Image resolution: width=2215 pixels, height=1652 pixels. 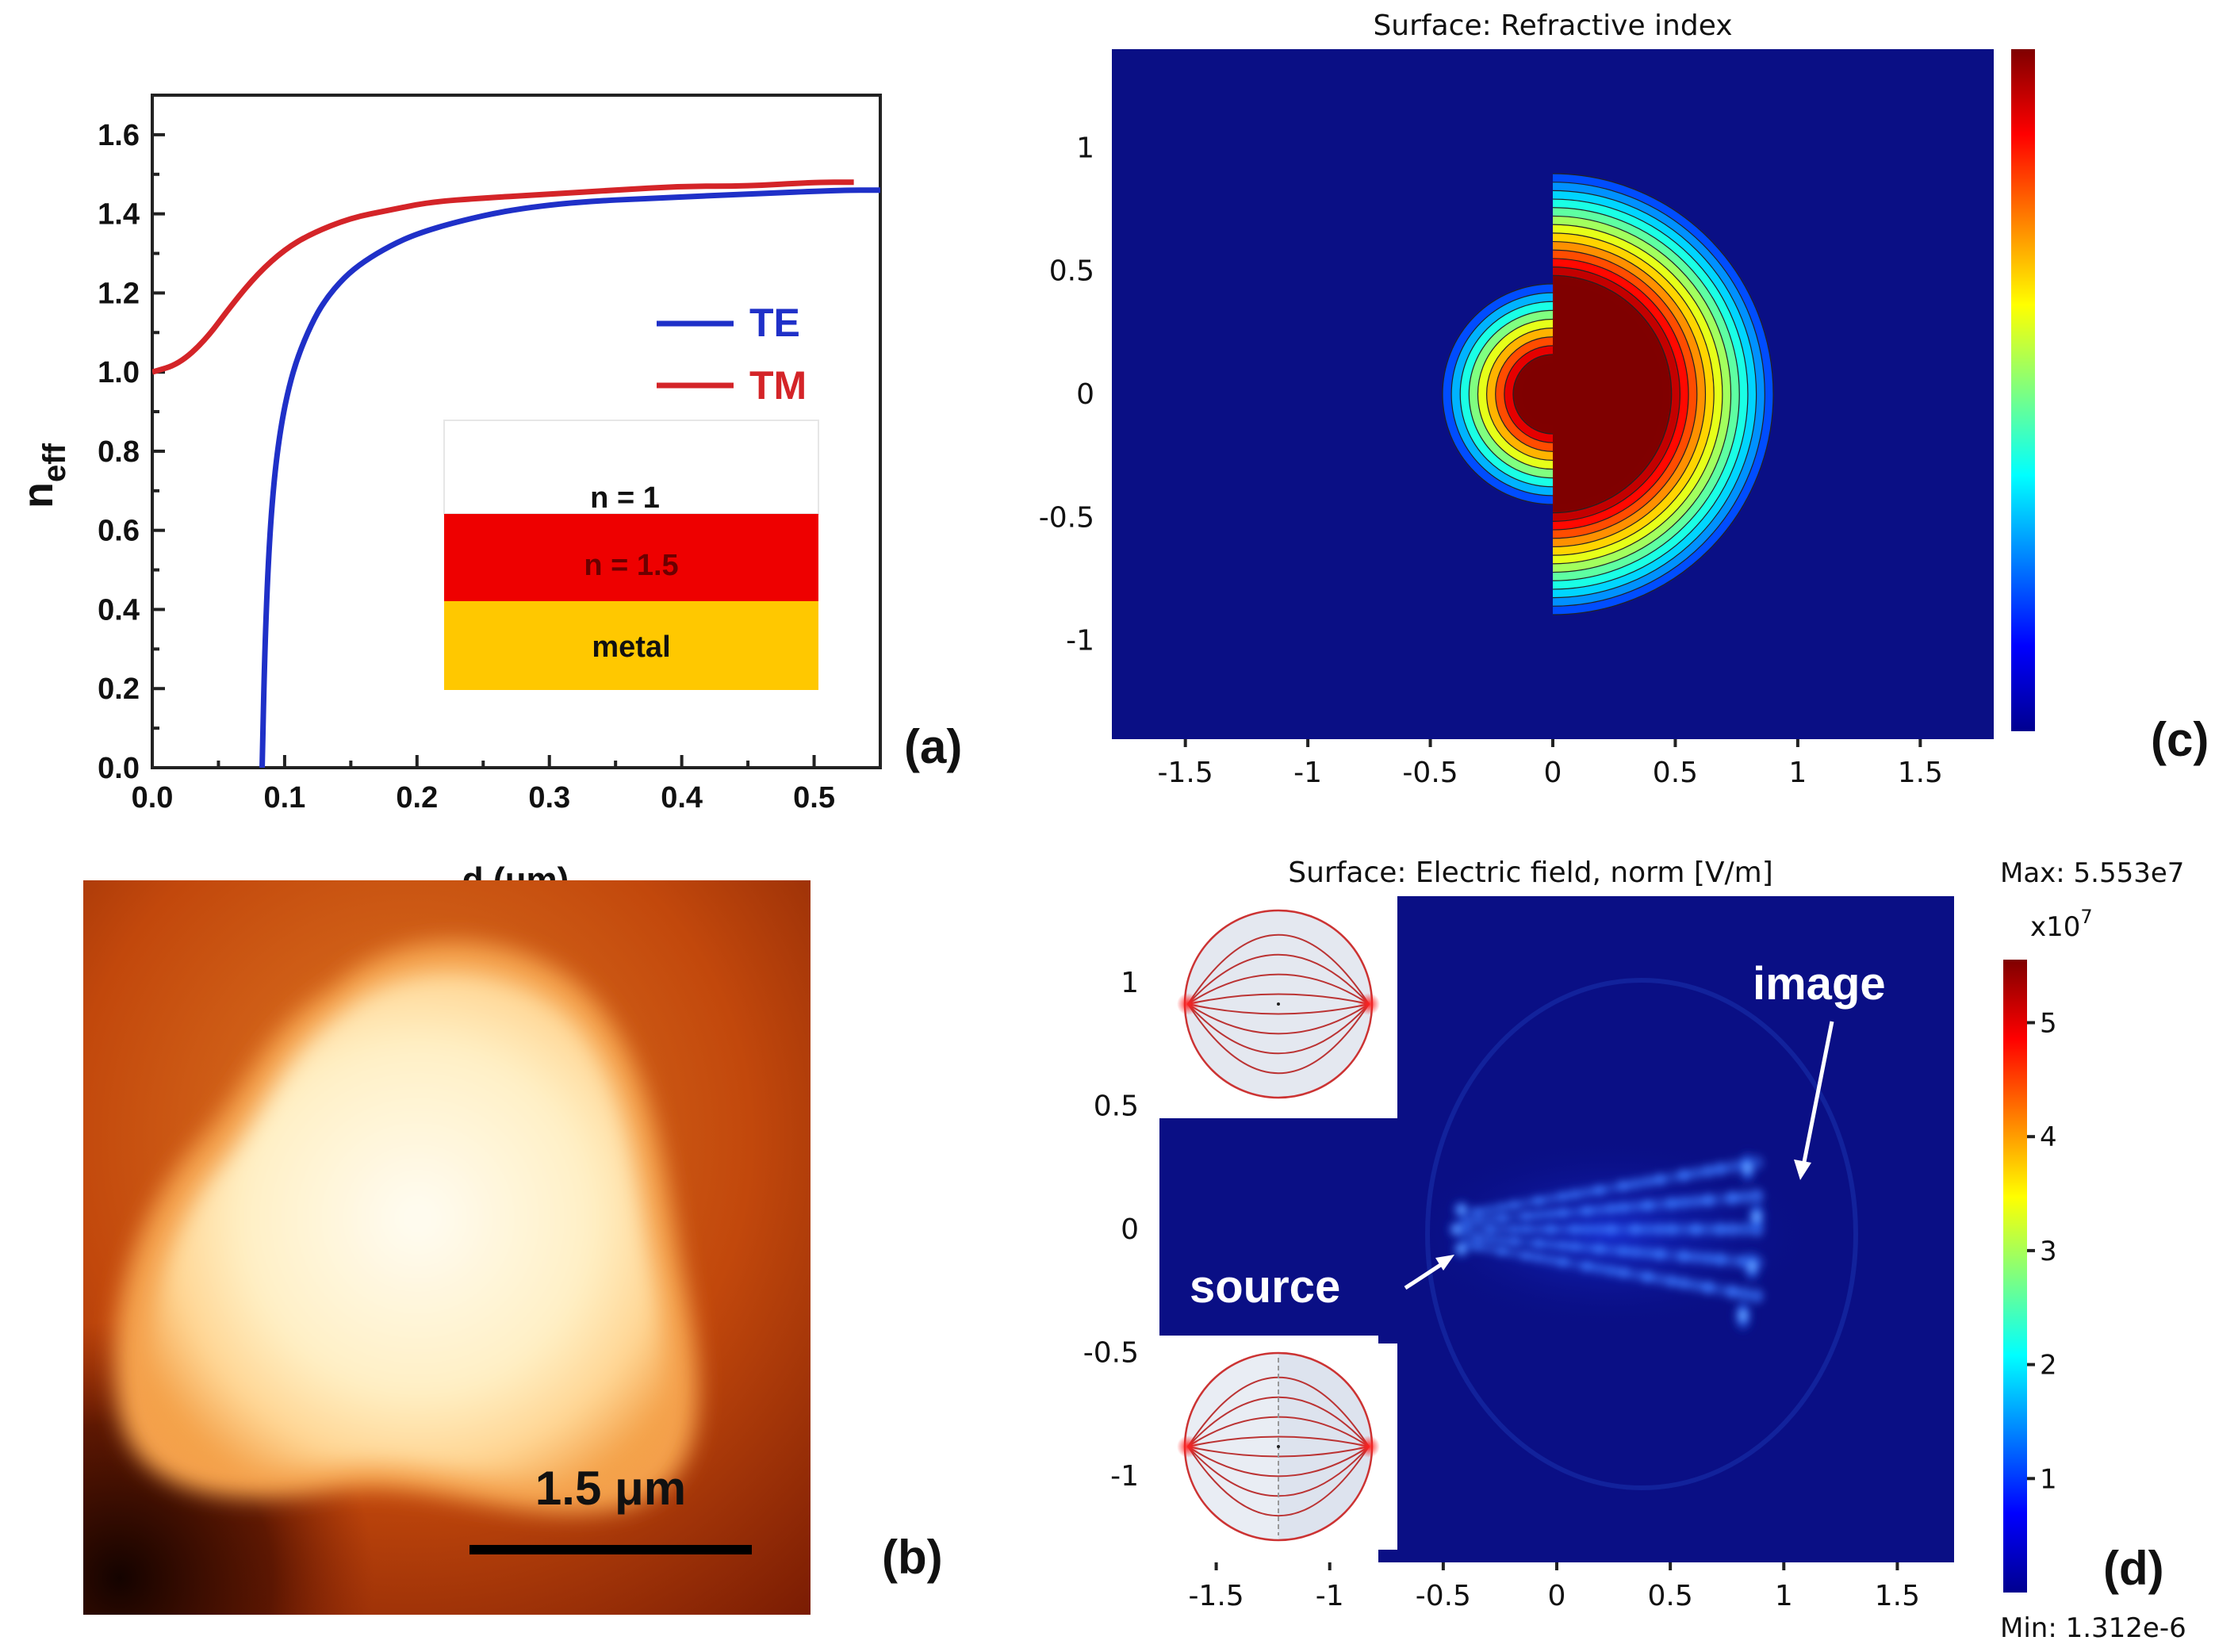 What do you see at coordinates (417, 798) in the screenshot?
I see `x-tick-label: 0.2` at bounding box center [417, 798].